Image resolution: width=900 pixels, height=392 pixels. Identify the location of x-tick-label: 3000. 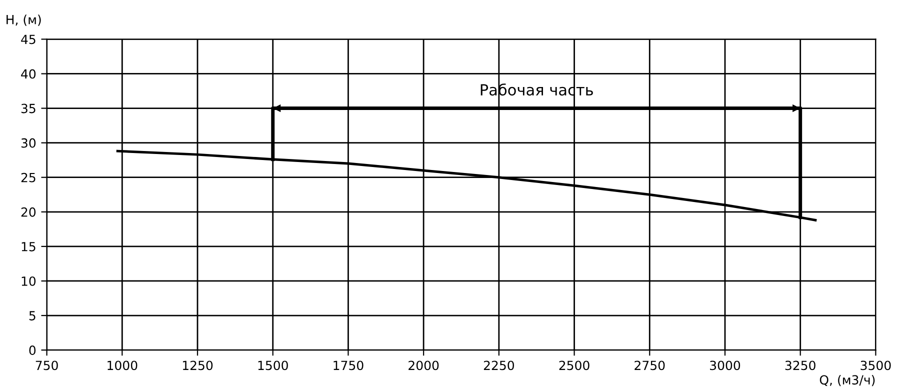
(725, 365).